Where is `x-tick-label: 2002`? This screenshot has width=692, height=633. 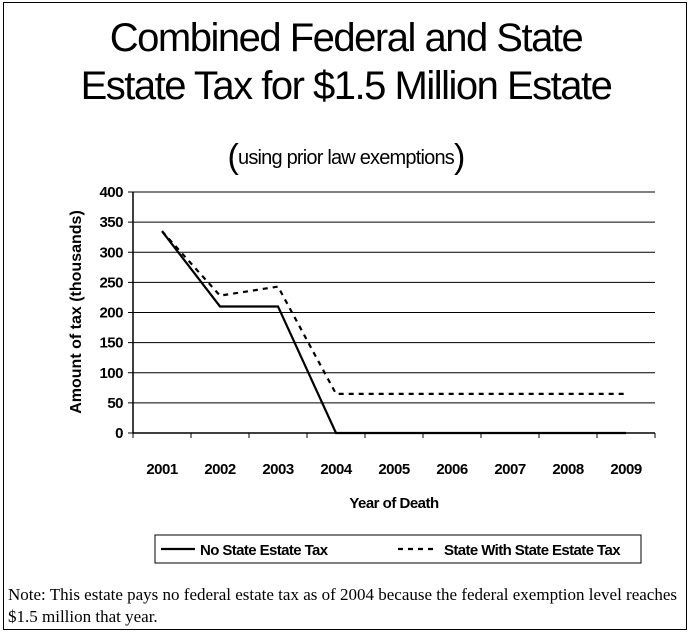 x-tick-label: 2002 is located at coordinates (220, 469).